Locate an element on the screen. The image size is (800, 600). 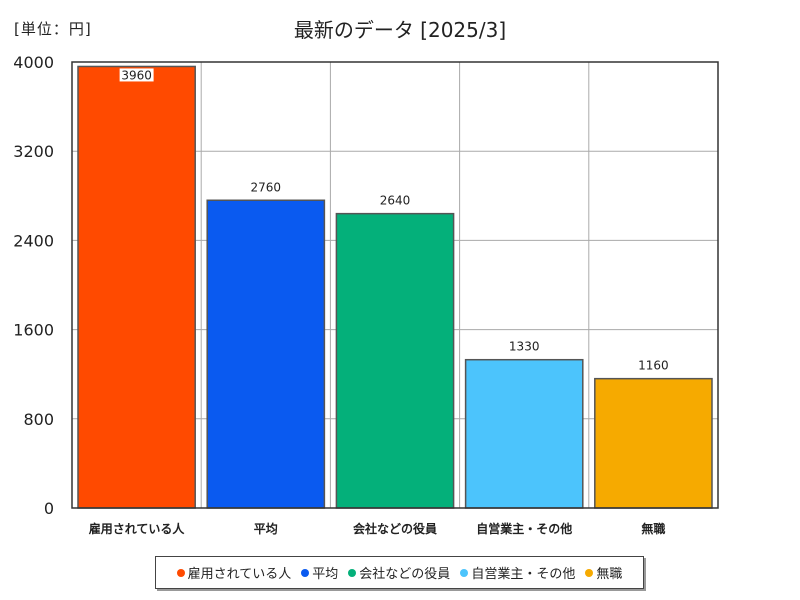
chart-title: 最新のデータ [2025/3] is located at coordinates (400, 30).